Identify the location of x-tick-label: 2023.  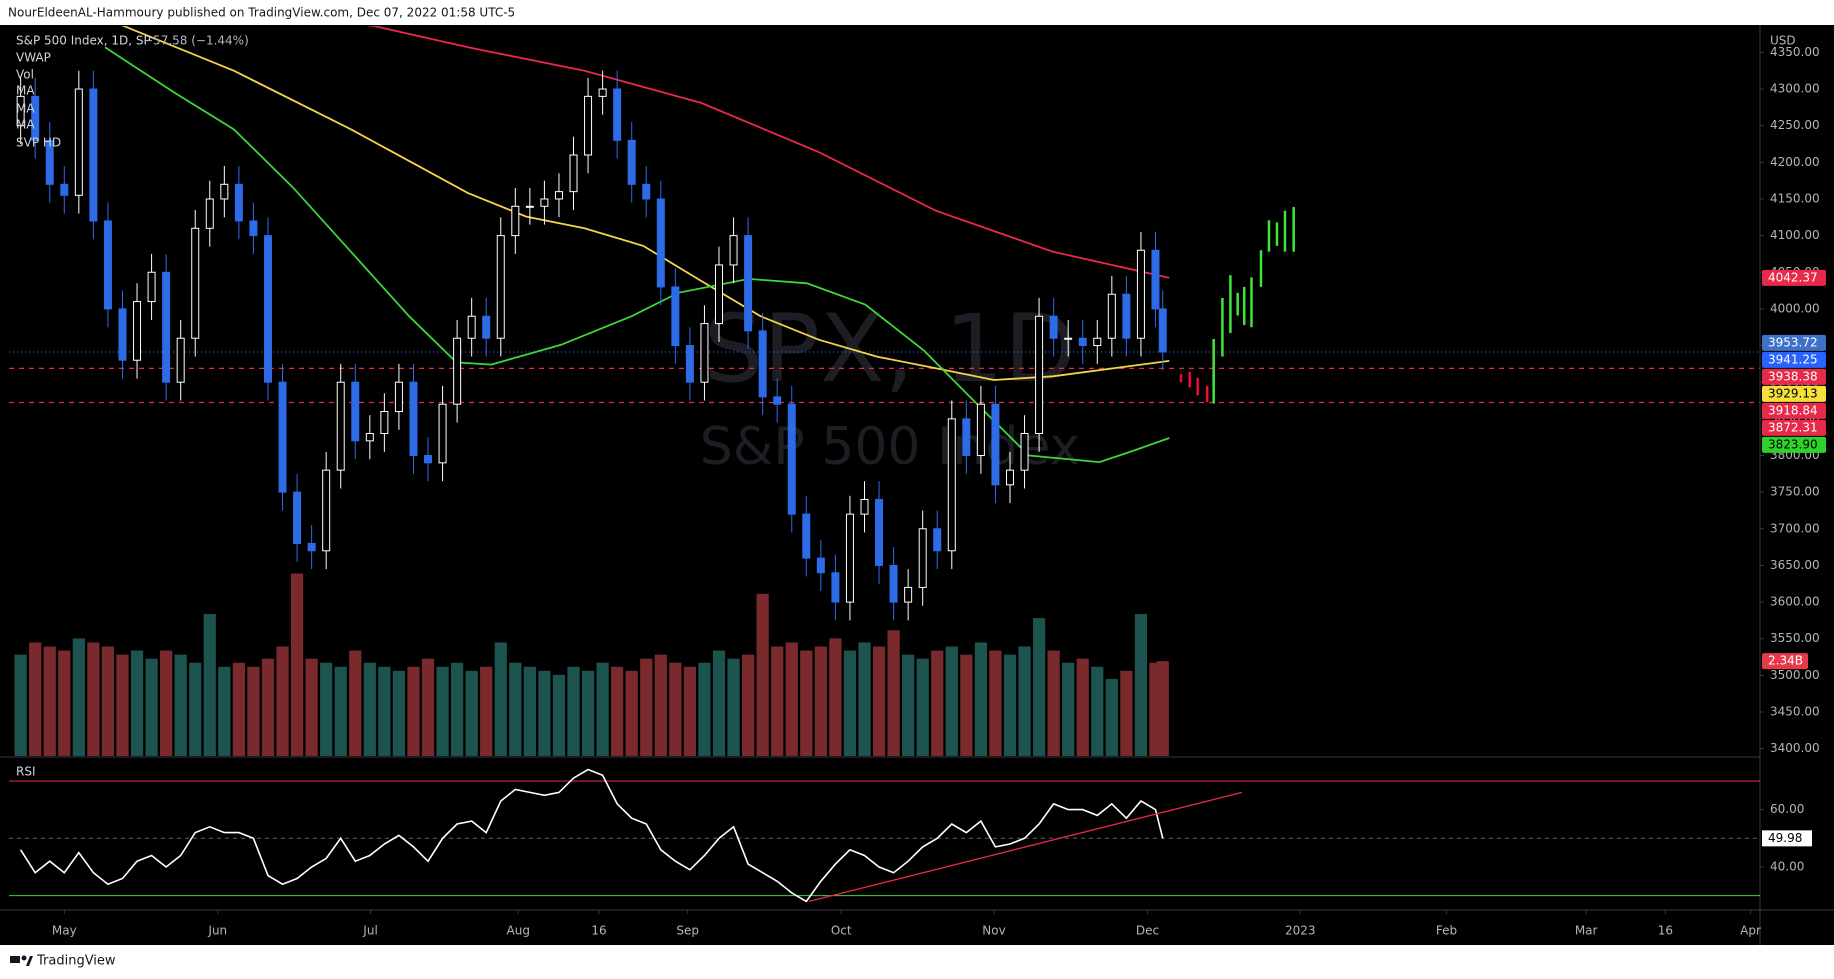
(1300, 931).